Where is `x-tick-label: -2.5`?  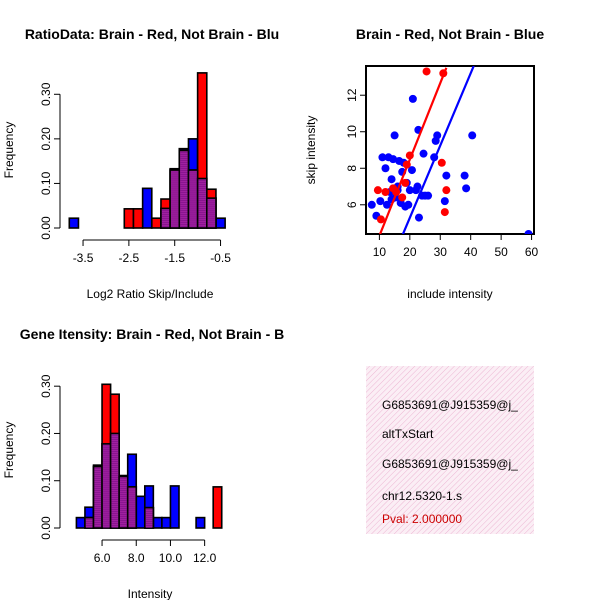
x-tick-label: -2.5 is located at coordinates (129, 258).